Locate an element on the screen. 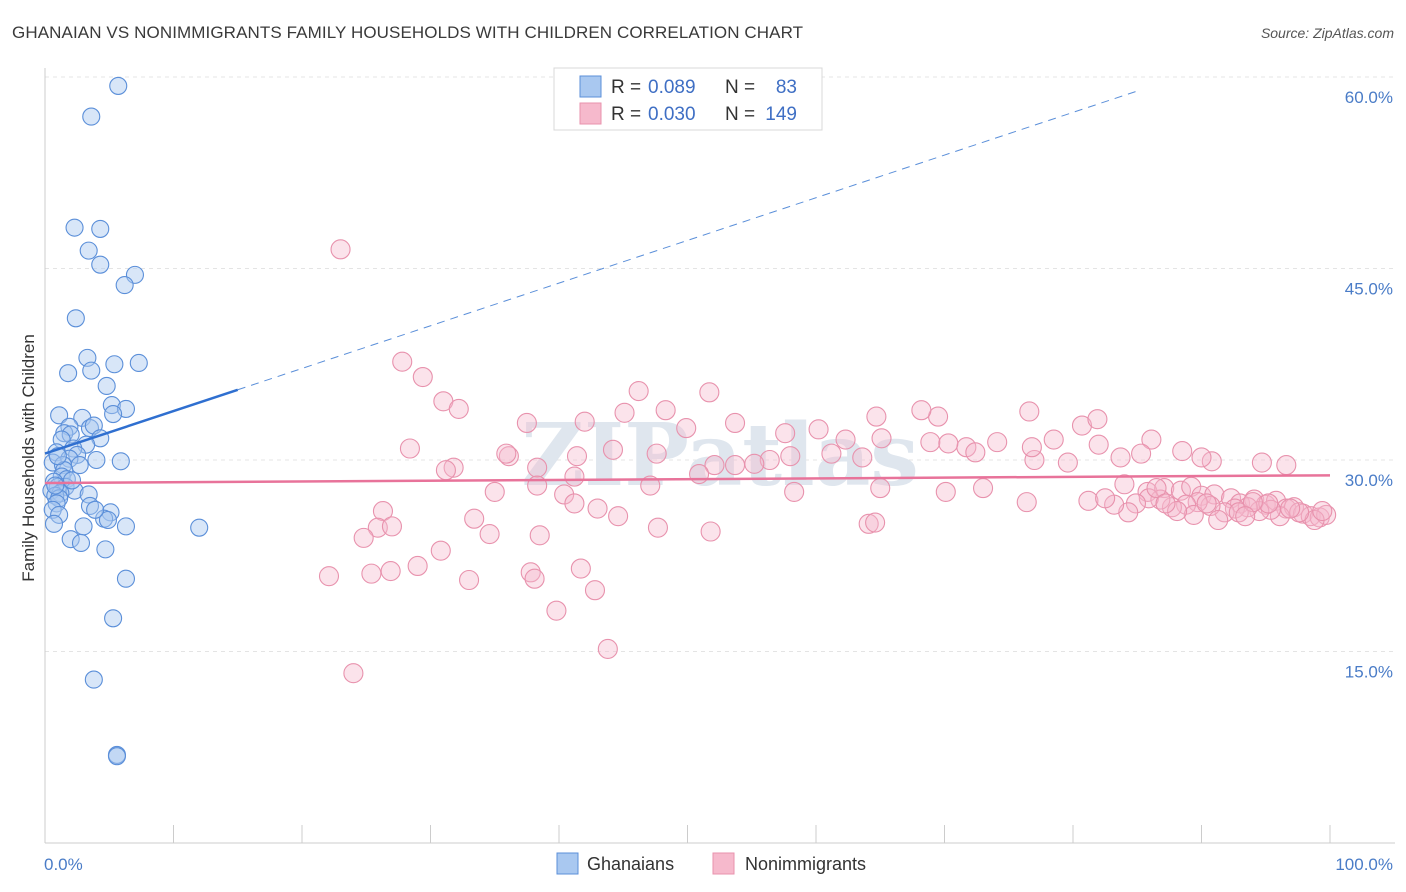  legend-r-value-1: 0.089 is located at coordinates (672, 87).